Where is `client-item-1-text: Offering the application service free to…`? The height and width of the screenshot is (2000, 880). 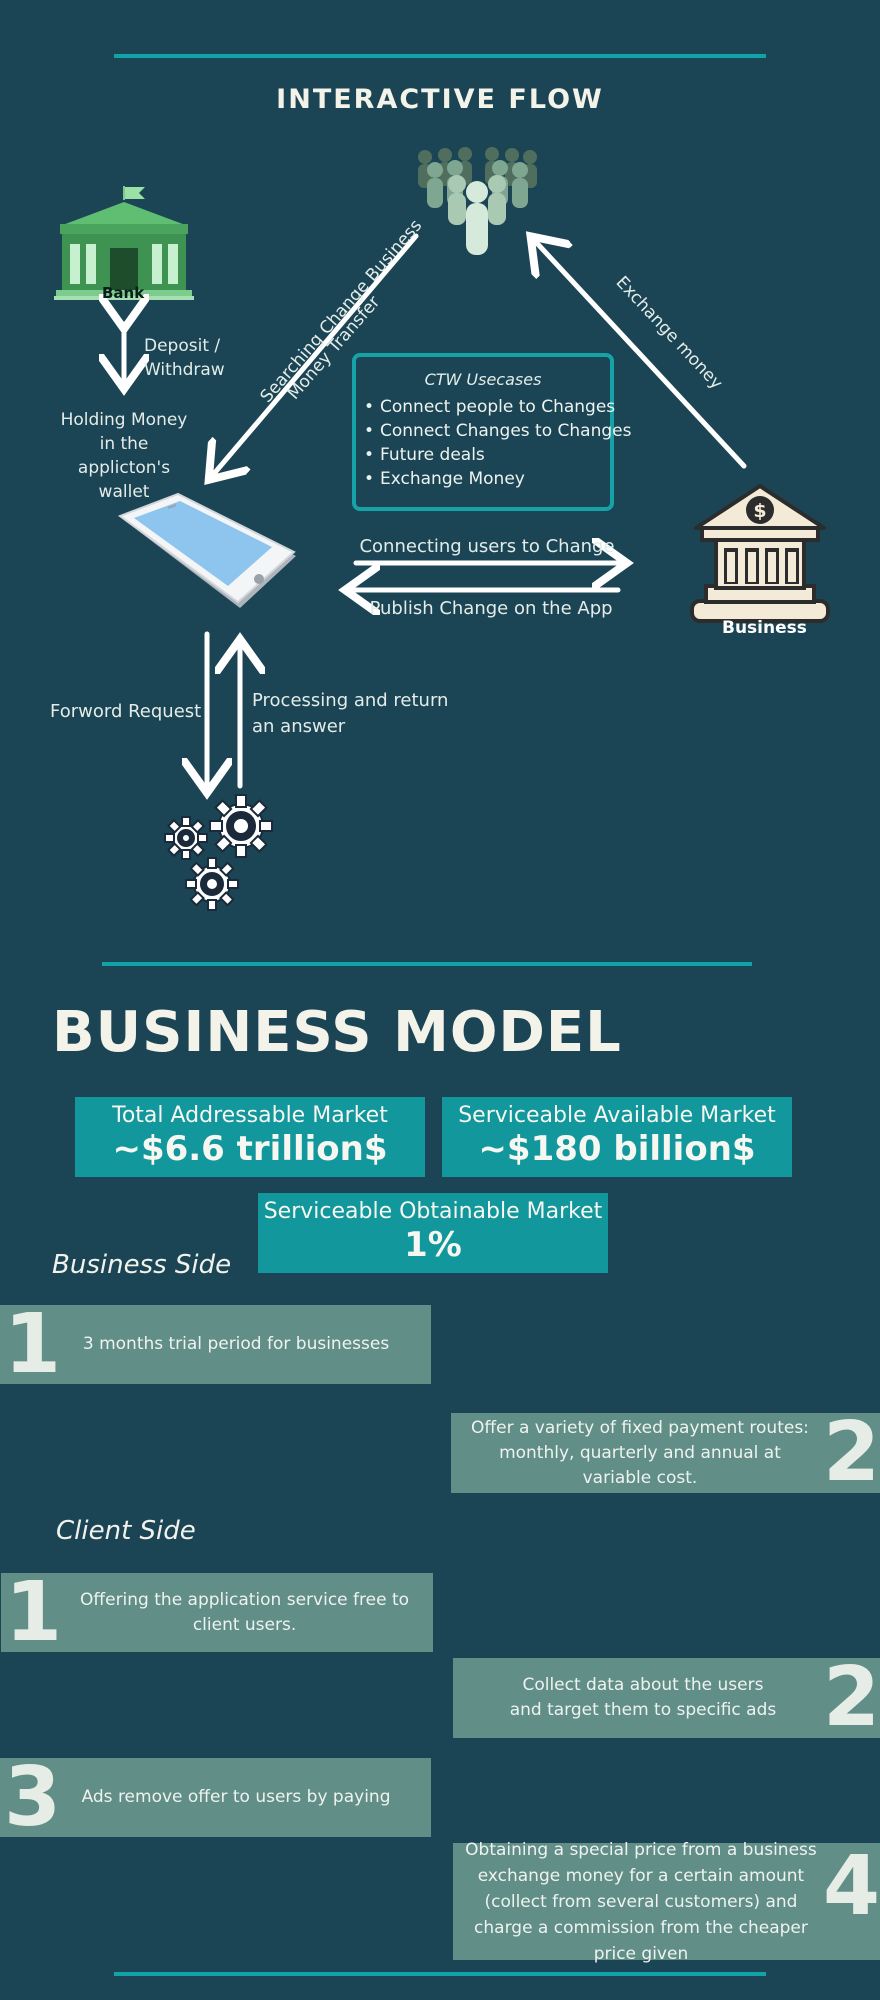
client-item-1-text: Offering the application service free to… is located at coordinates (245, 1612).